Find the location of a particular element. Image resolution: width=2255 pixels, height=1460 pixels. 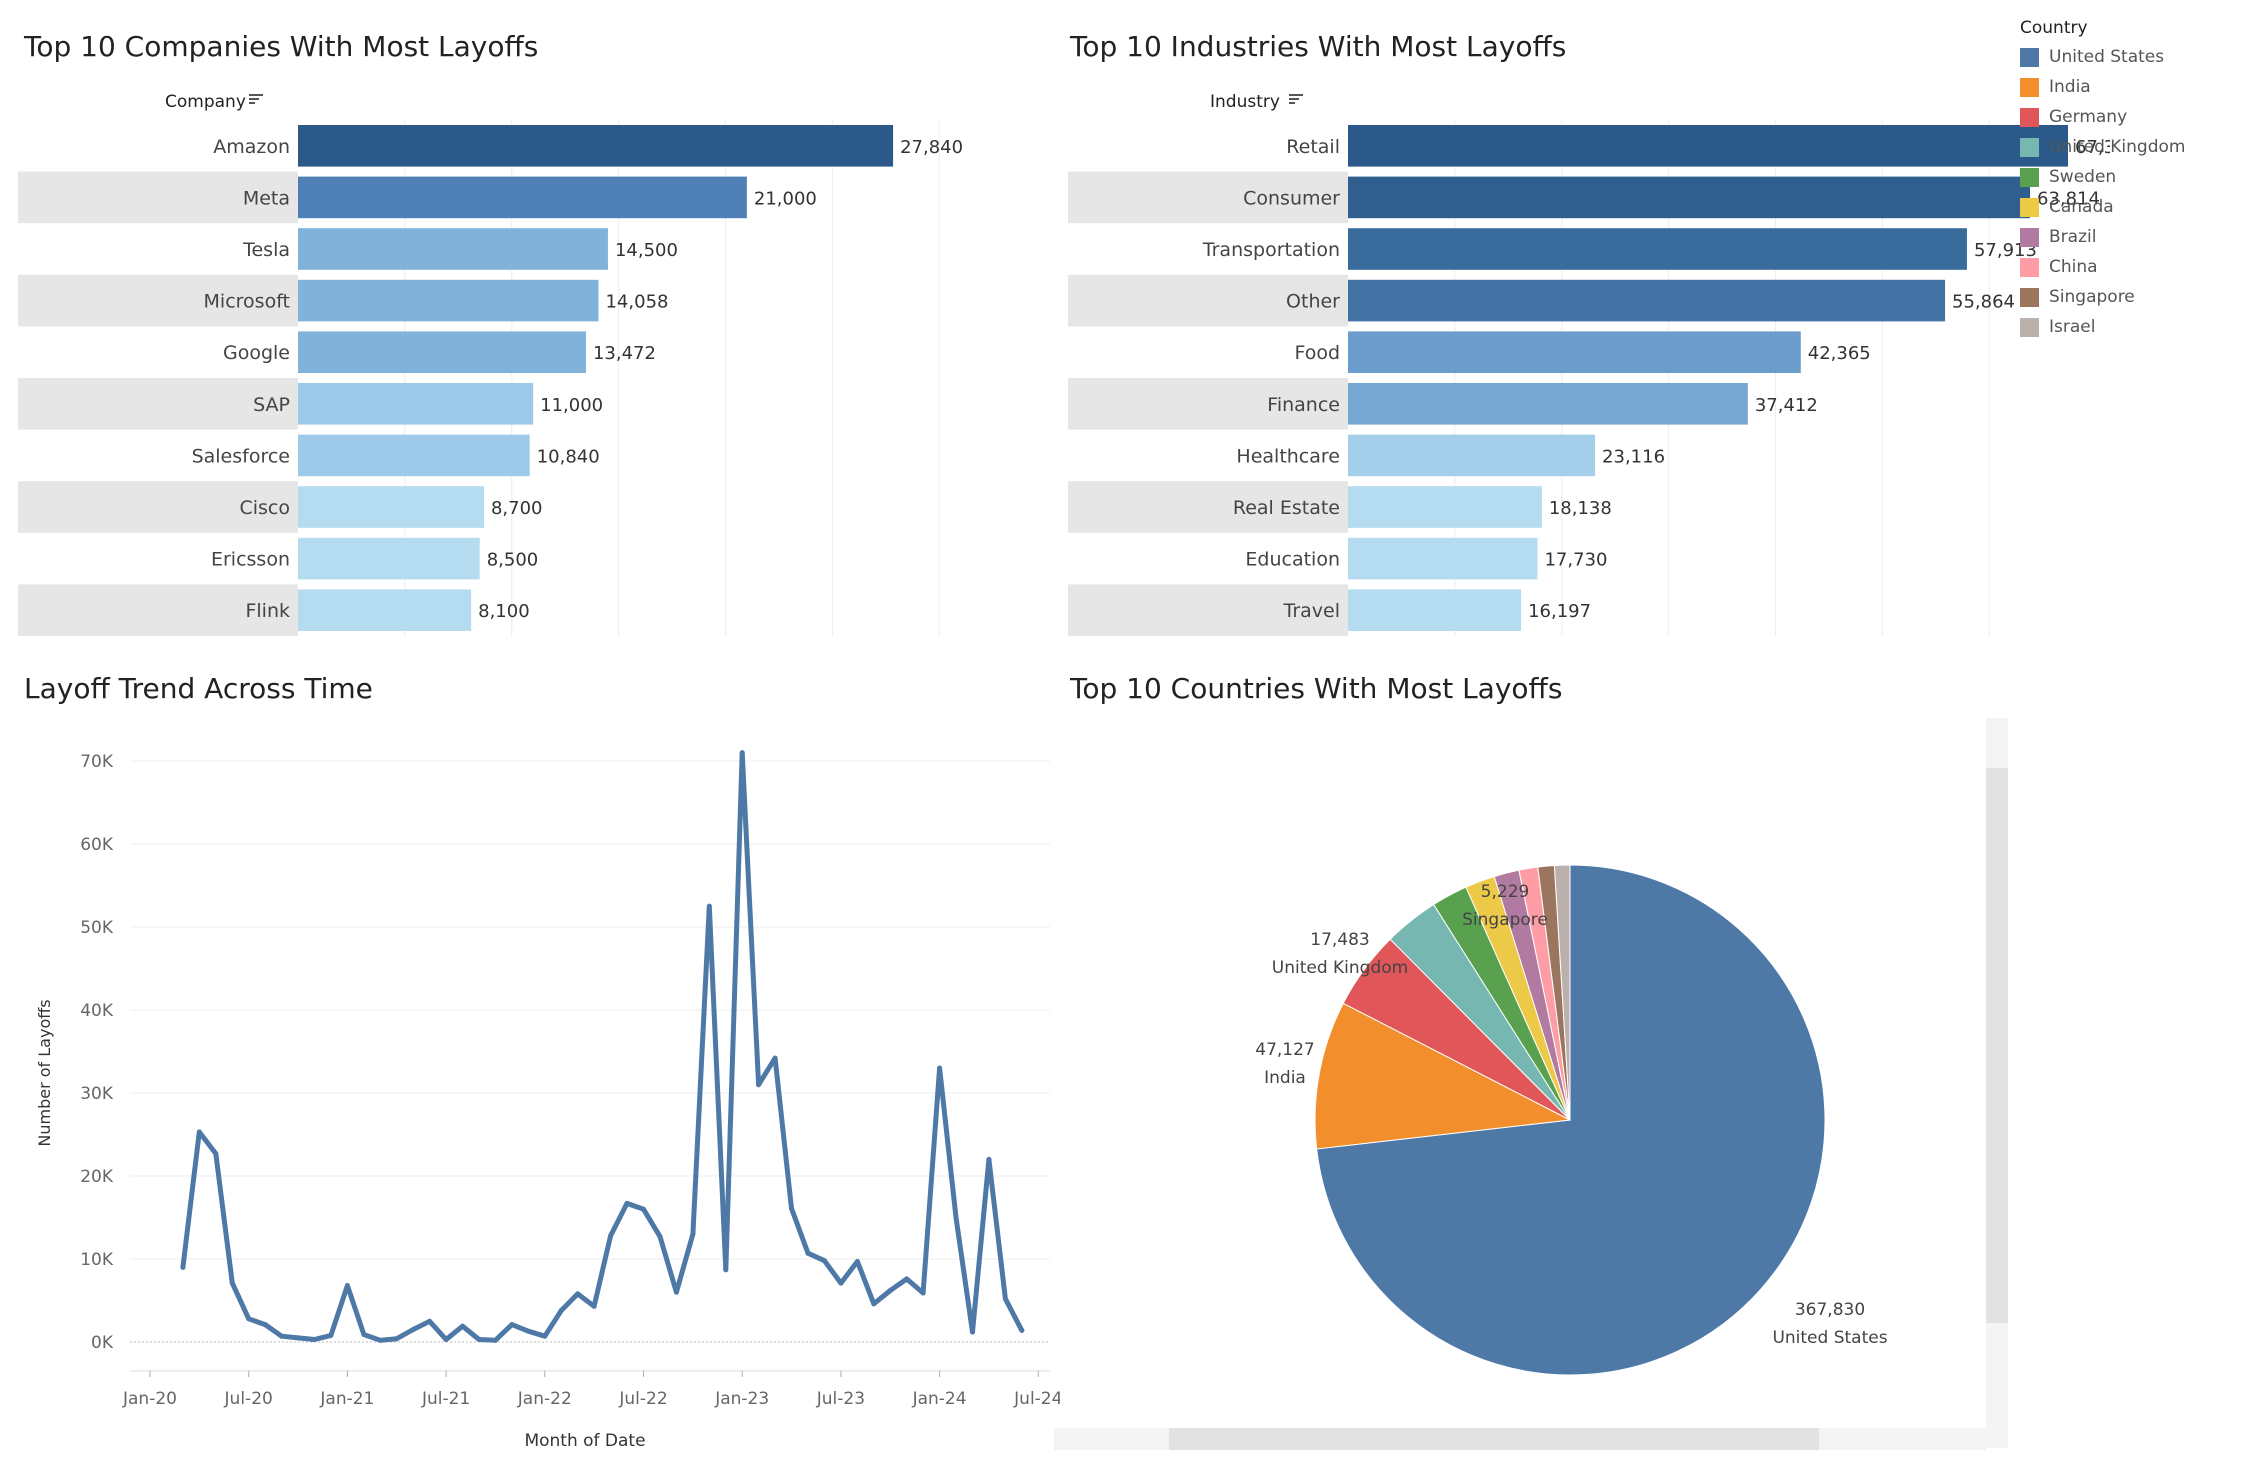

industries-category-label: Other is located at coordinates (1313, 302).